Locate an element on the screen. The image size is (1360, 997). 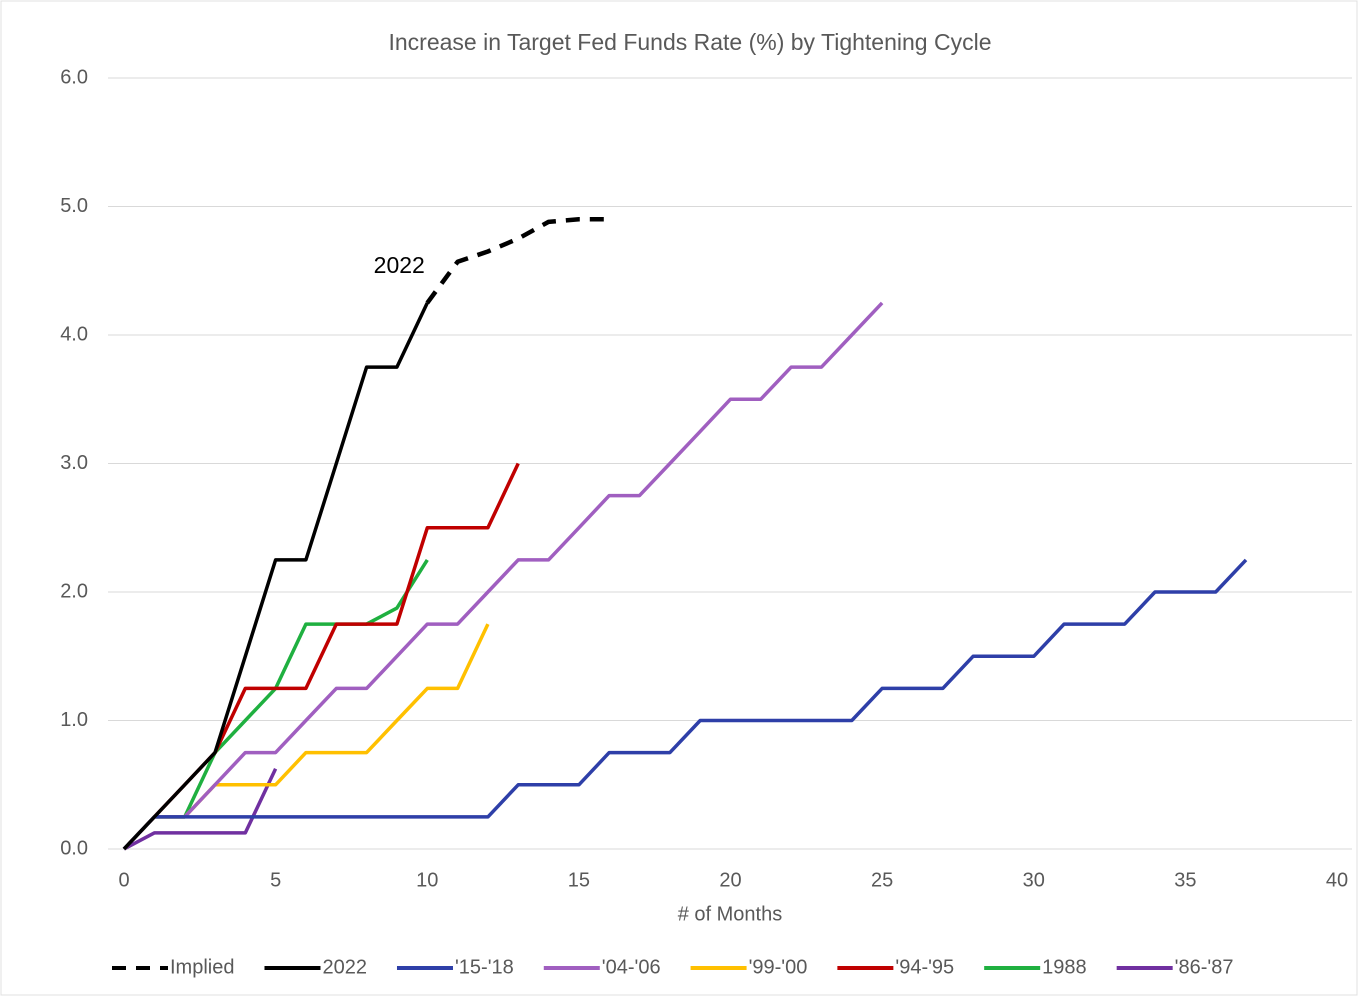
legend-label: '86-'87 is located at coordinates (1204, 967).